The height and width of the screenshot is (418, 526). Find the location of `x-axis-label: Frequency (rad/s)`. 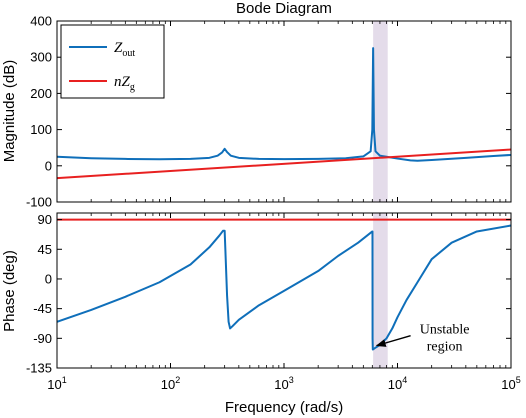

x-axis-label: Frequency (rad/s) is located at coordinates (284, 407).